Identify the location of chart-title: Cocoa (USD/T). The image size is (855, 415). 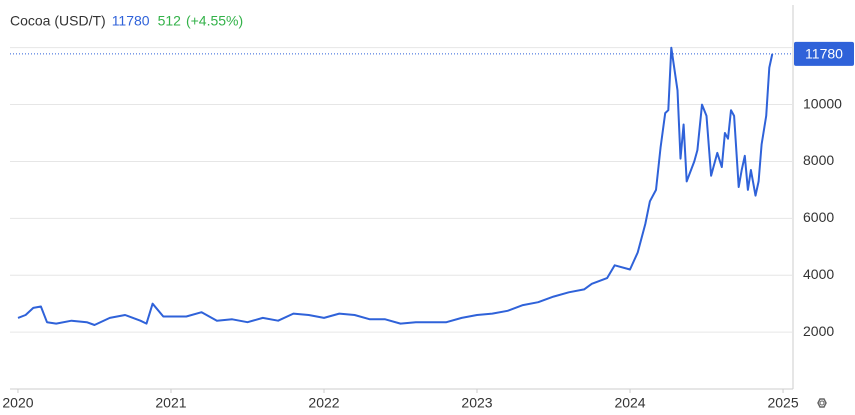
(58, 21).